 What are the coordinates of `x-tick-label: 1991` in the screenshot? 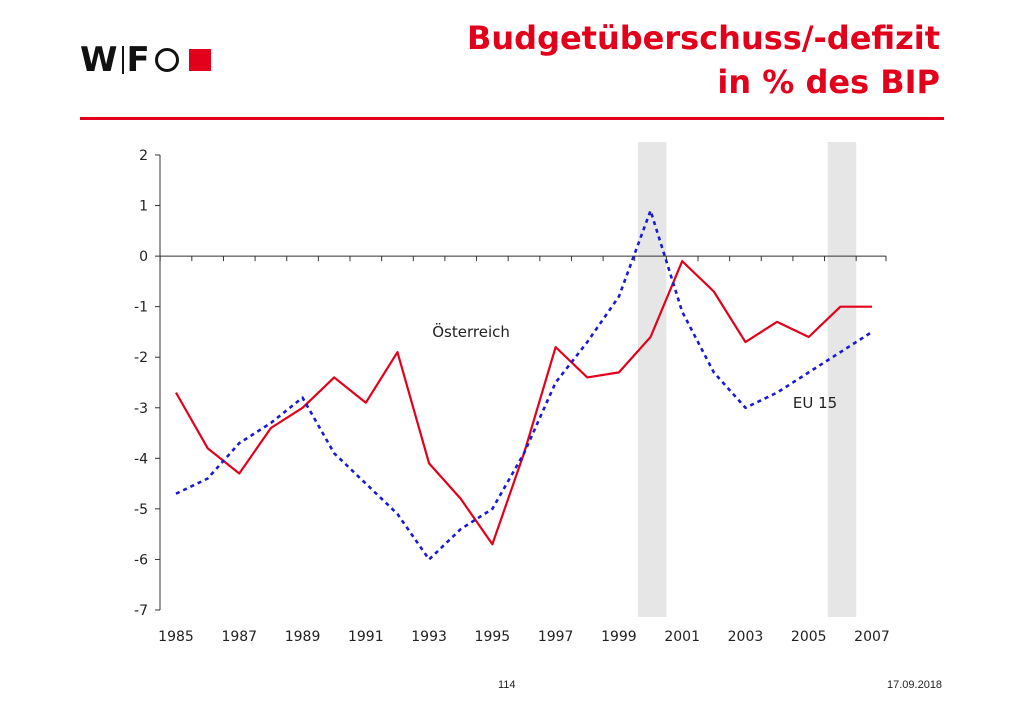 It's located at (366, 637).